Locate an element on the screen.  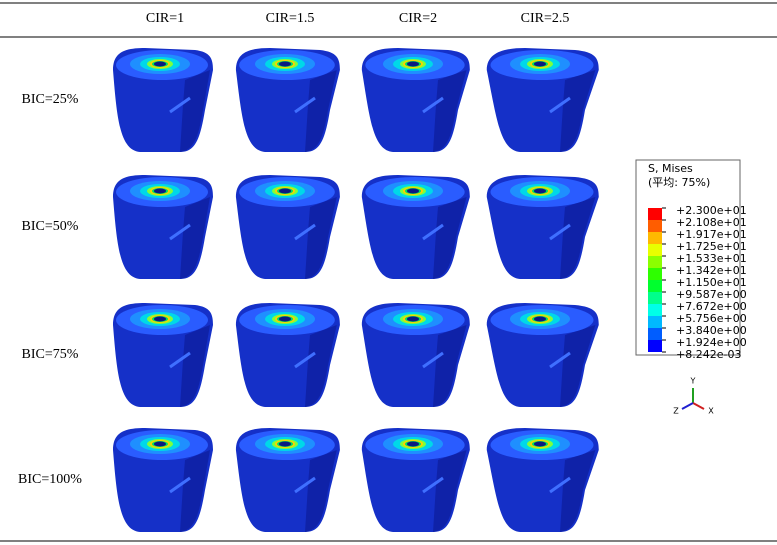
legend-label: +1.917e+01 is located at coordinates (711, 234).